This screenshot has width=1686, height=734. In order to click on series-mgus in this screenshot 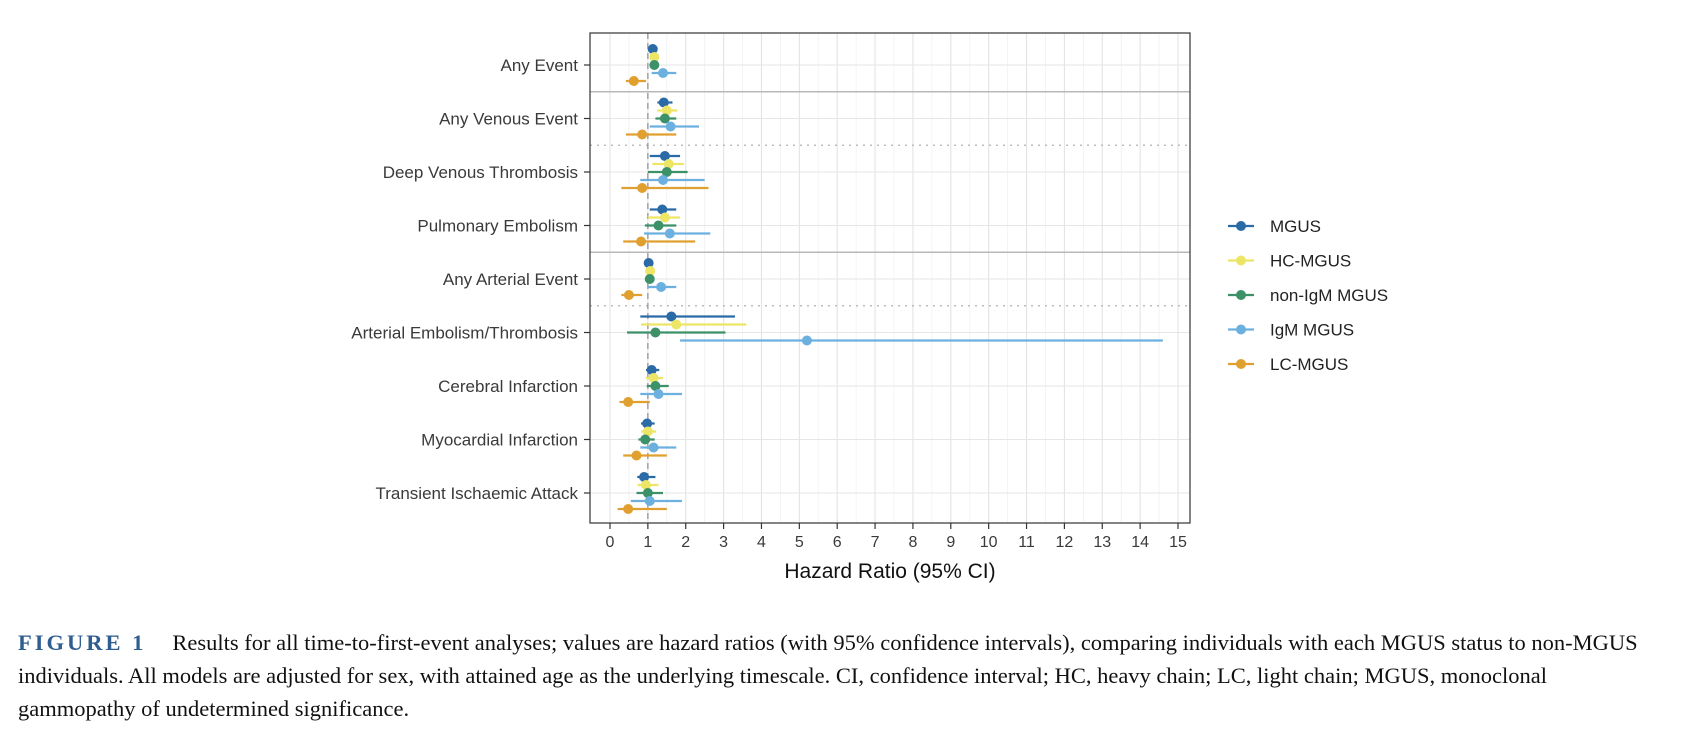, I will do `click(686, 263)`.